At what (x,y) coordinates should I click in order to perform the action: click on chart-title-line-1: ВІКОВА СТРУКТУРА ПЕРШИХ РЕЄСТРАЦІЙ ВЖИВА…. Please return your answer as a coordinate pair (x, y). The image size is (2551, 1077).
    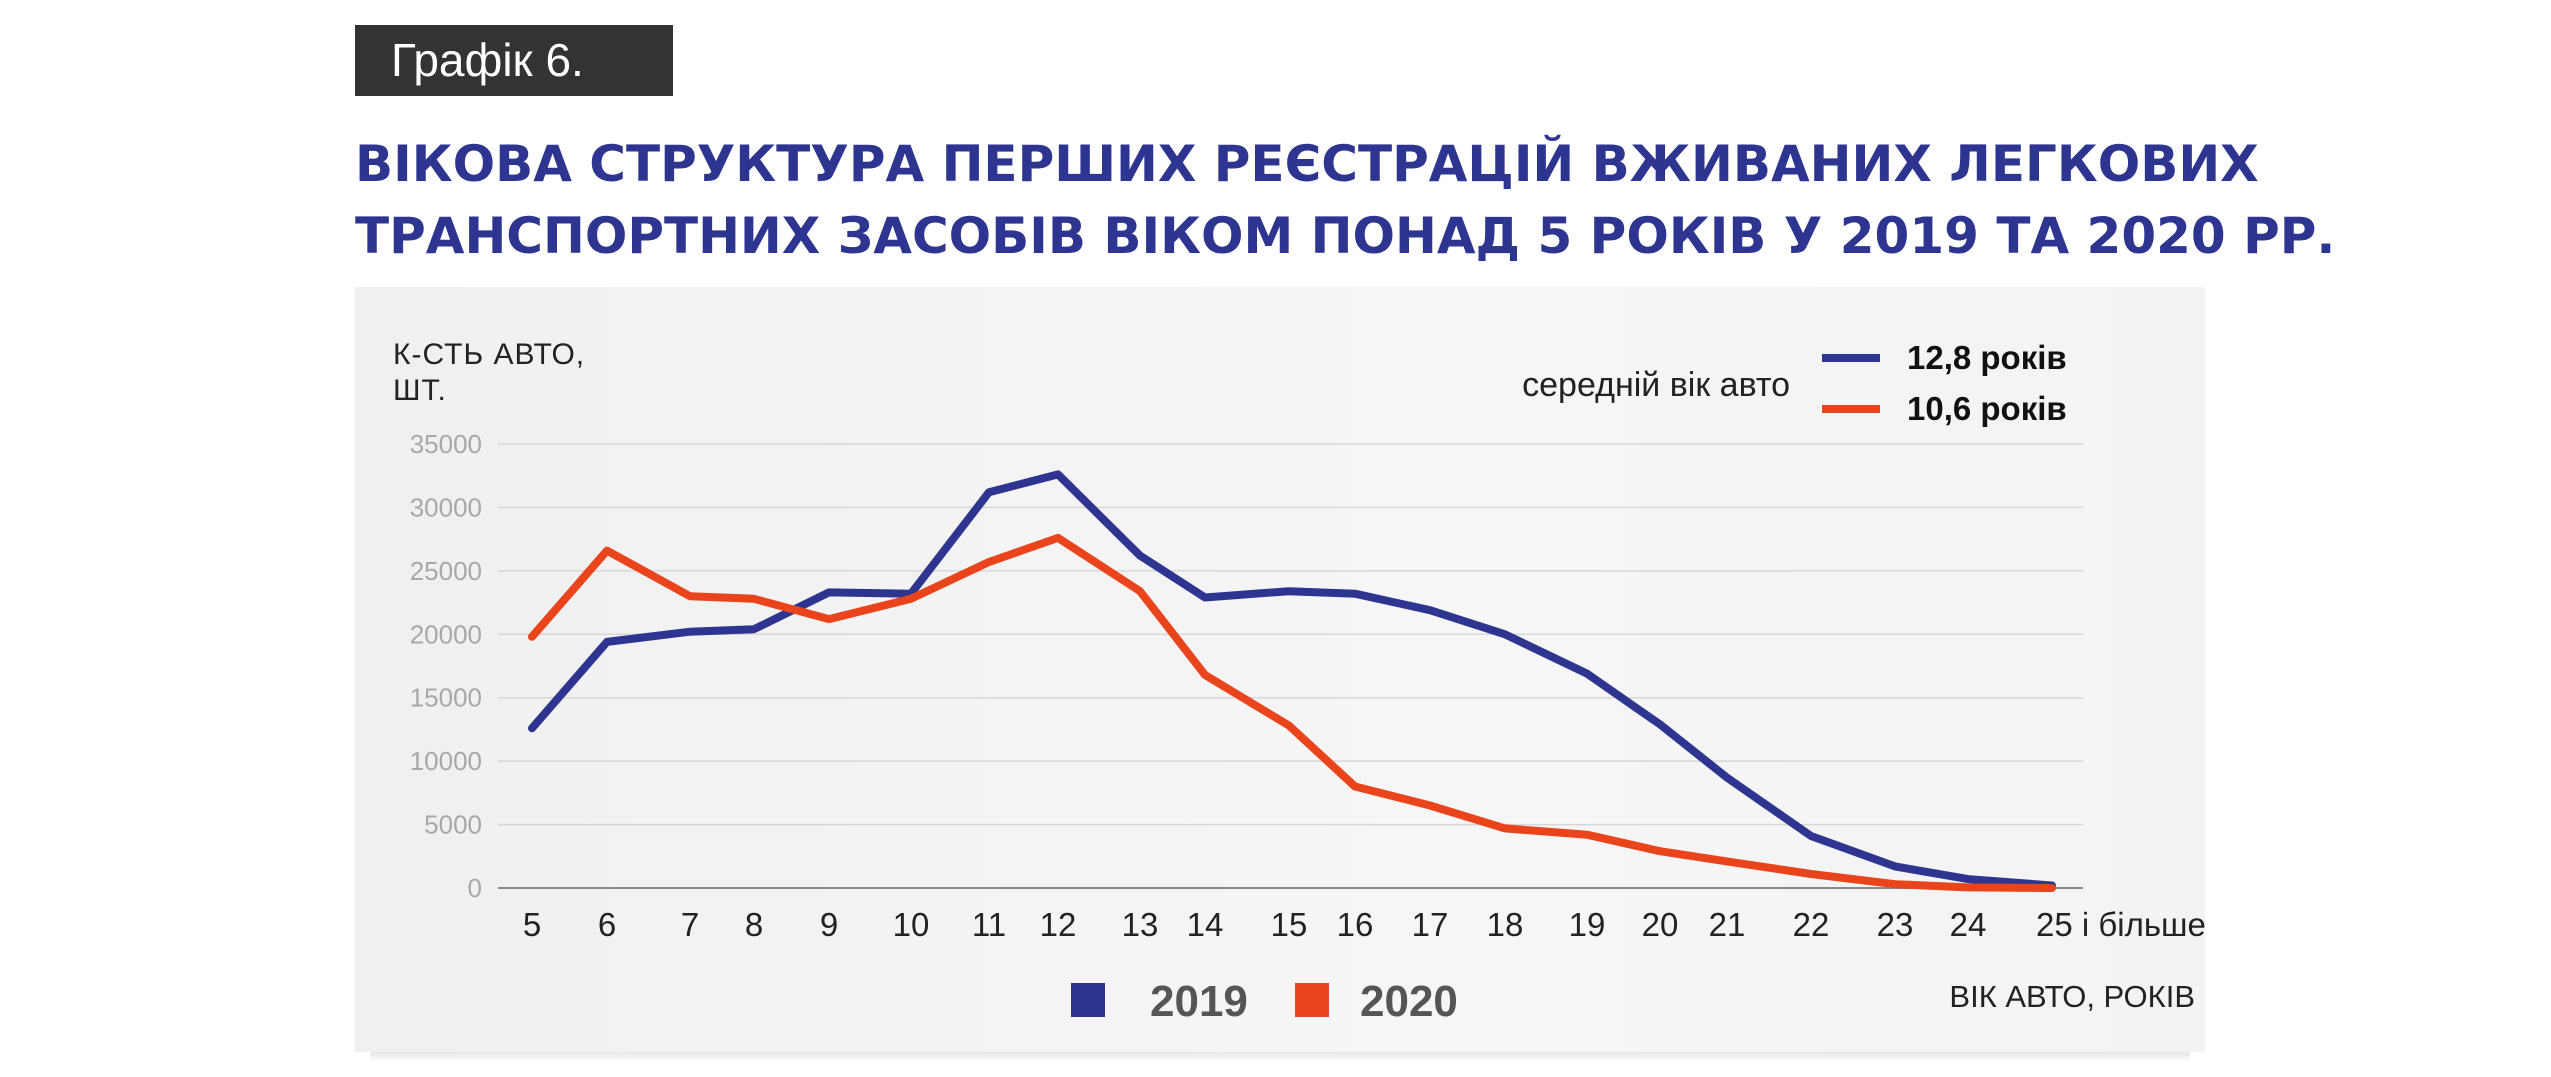
    Looking at the image, I should click on (1307, 164).